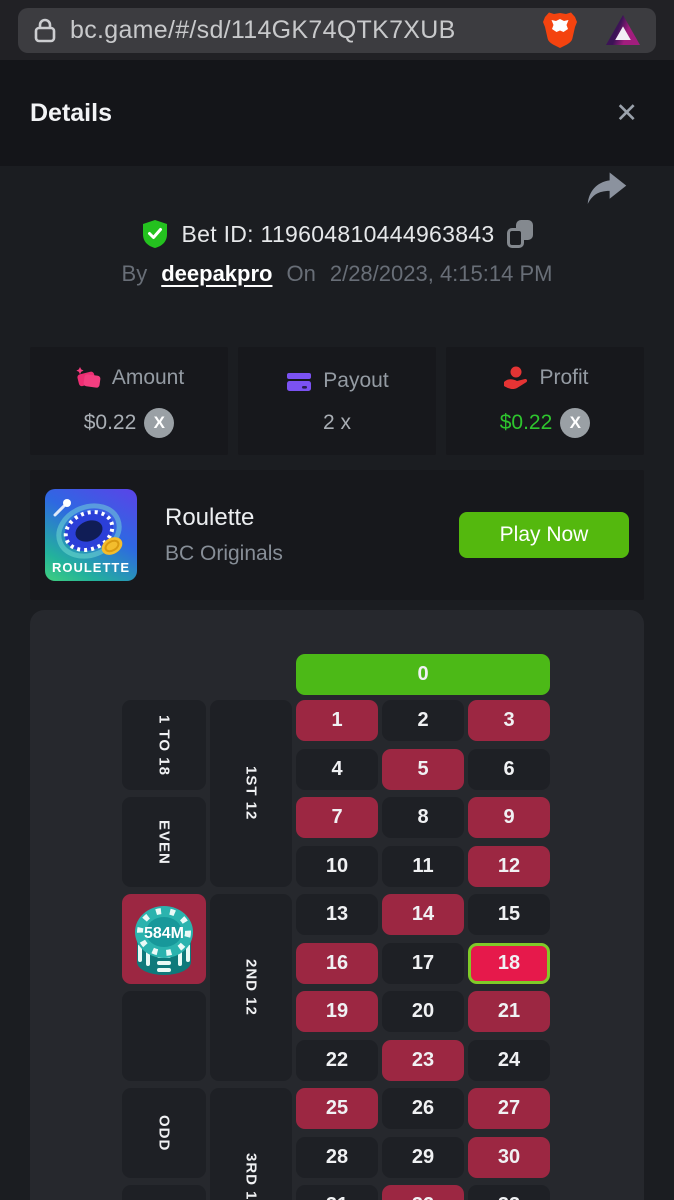 The height and width of the screenshot is (1200, 674). I want to click on bet-spot-10: 10, so click(337, 866).